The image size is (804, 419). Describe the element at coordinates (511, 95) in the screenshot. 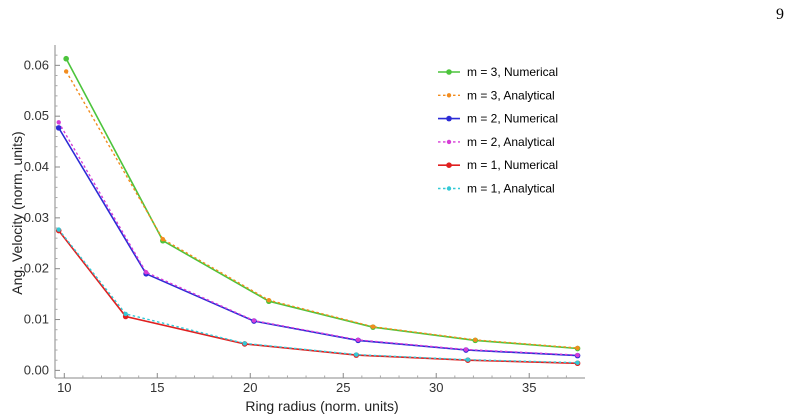

I see `legend-entry-label: m = 3, Analytical` at that location.